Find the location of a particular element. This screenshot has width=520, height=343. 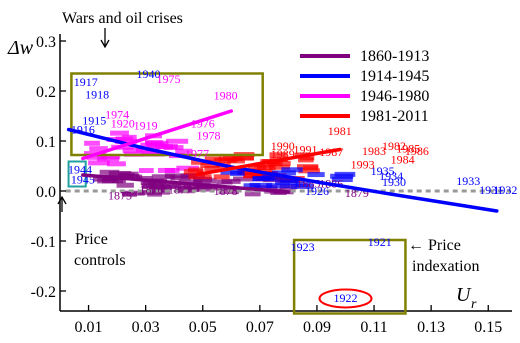

data-point-label: 1875 is located at coordinates (120, 196).